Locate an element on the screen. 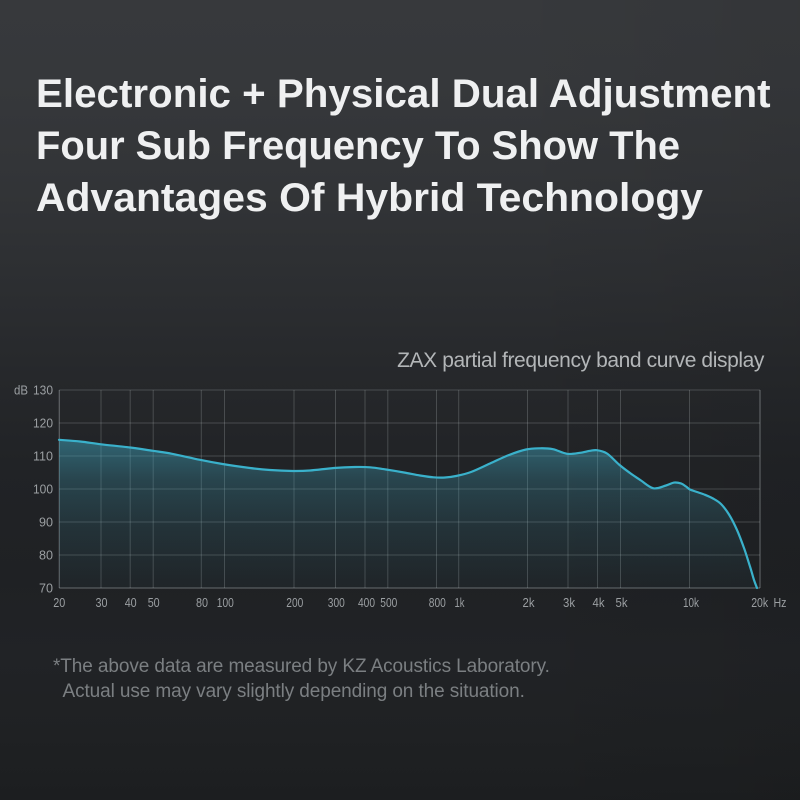 This screenshot has width=800, height=800. svg-text: 120 is located at coordinates (43, 423).